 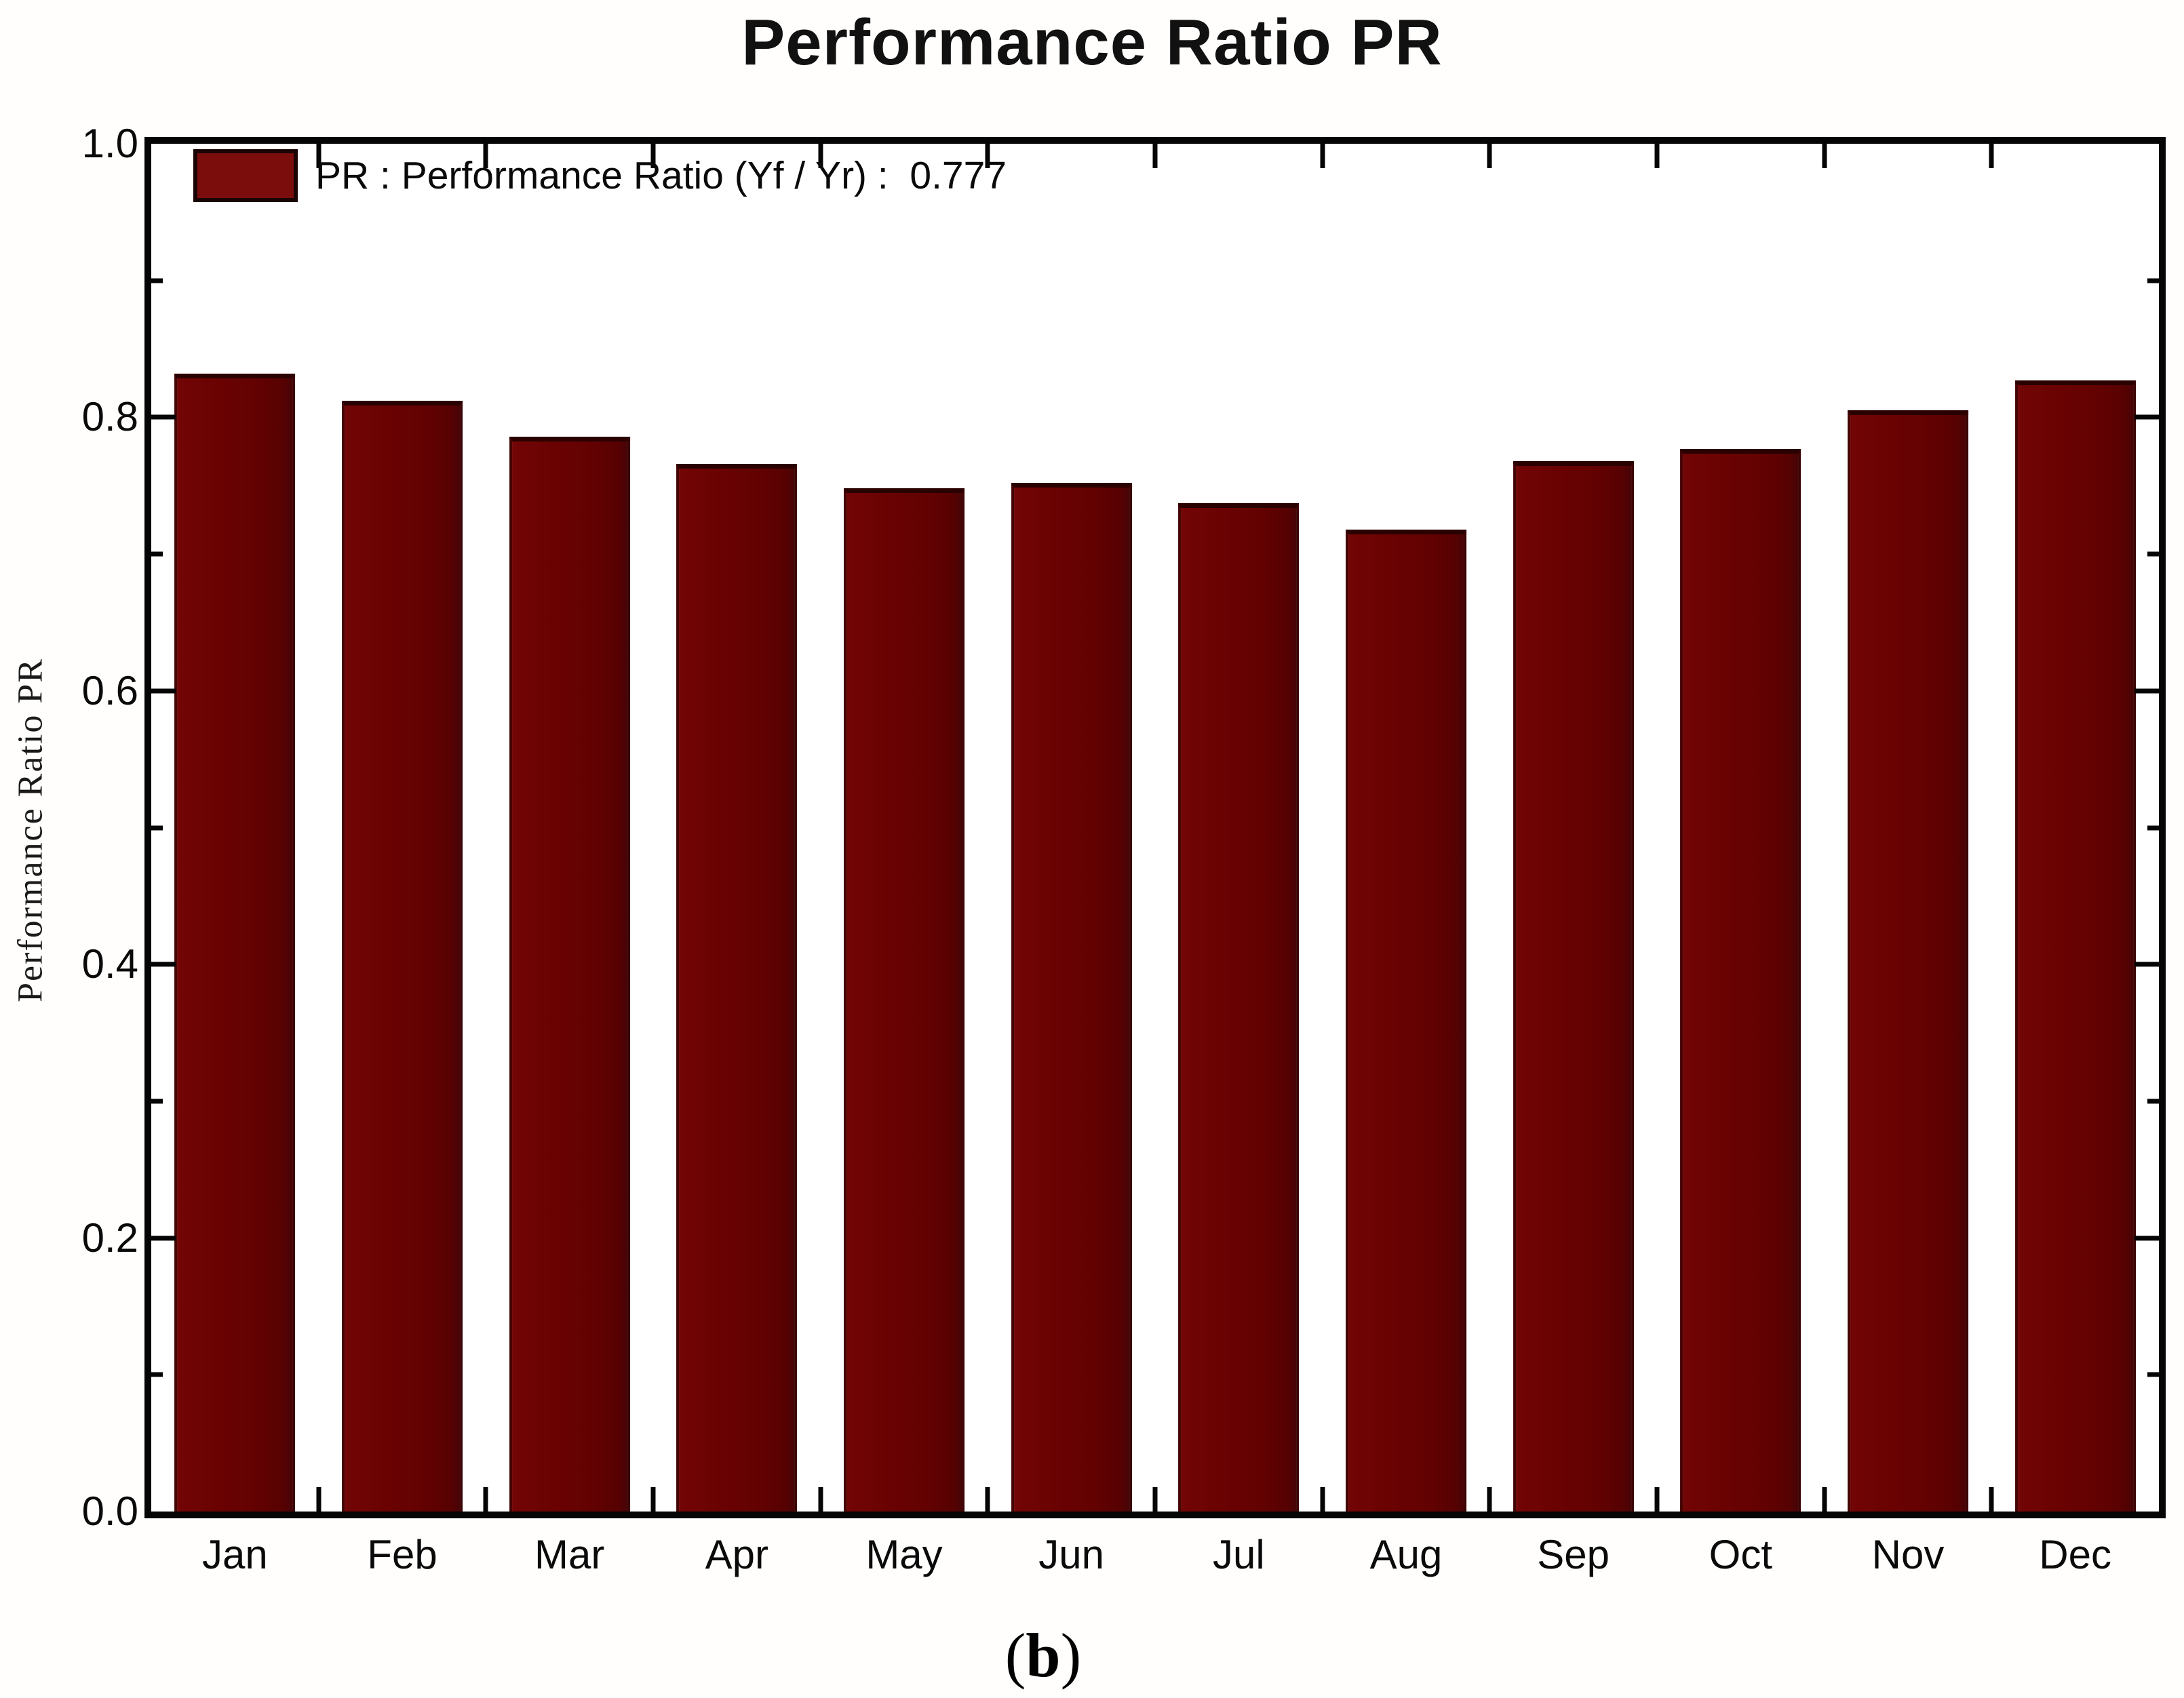 I want to click on y-tick-left-0.6, so click(x=163, y=691).